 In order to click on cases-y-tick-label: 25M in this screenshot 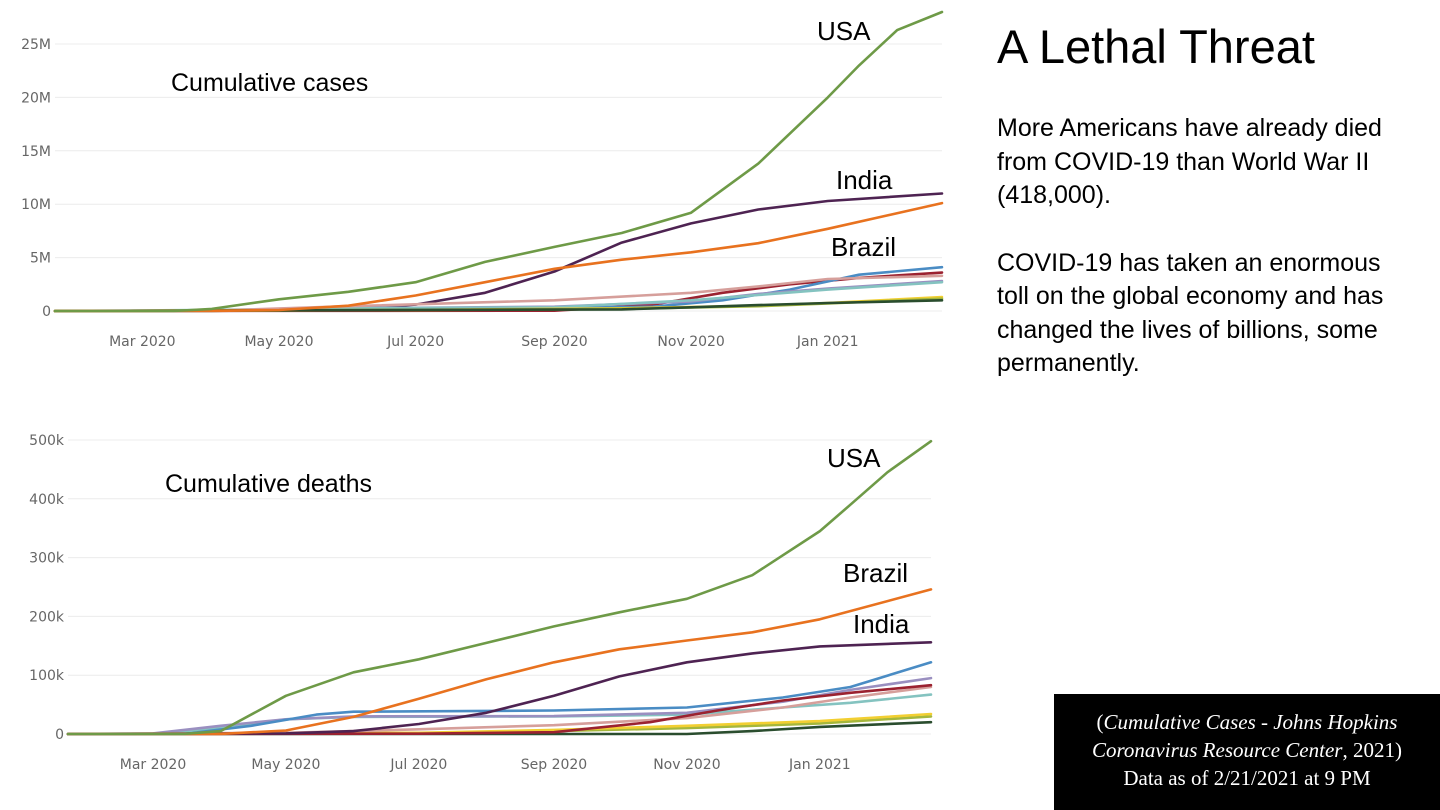, I will do `click(36, 45)`.